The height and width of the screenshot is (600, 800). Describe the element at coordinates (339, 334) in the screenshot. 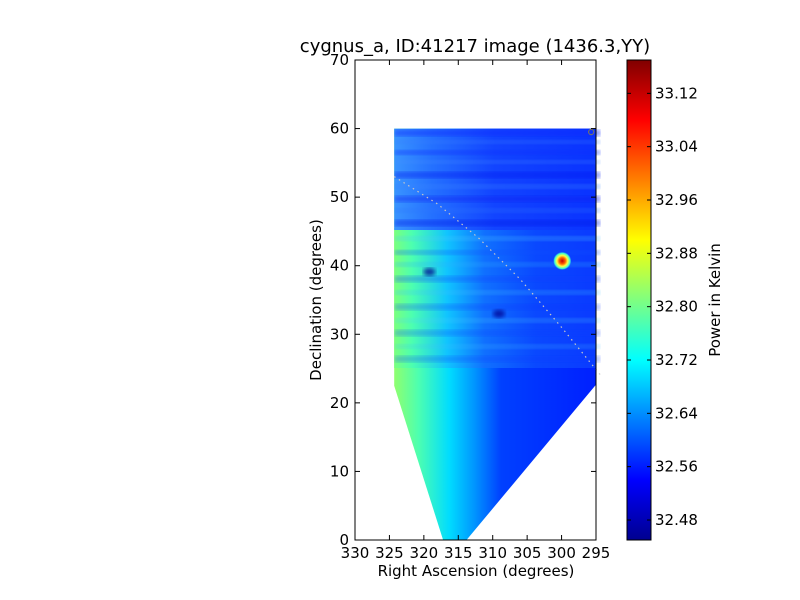

I see `y-tick-label: 30` at that location.